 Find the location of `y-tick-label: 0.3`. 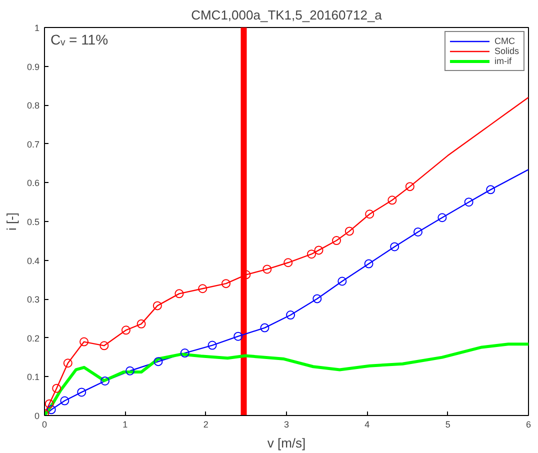

y-tick-label: 0.3 is located at coordinates (33, 299).